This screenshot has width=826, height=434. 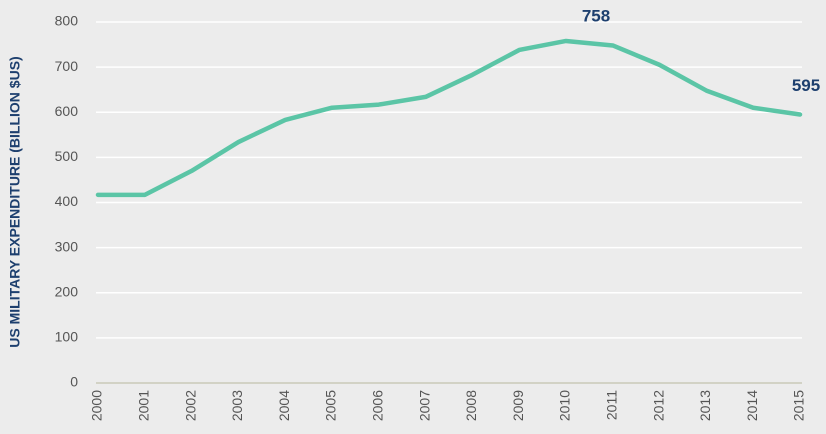 What do you see at coordinates (67, 111) in the screenshot?
I see `y-tick-label: 600` at bounding box center [67, 111].